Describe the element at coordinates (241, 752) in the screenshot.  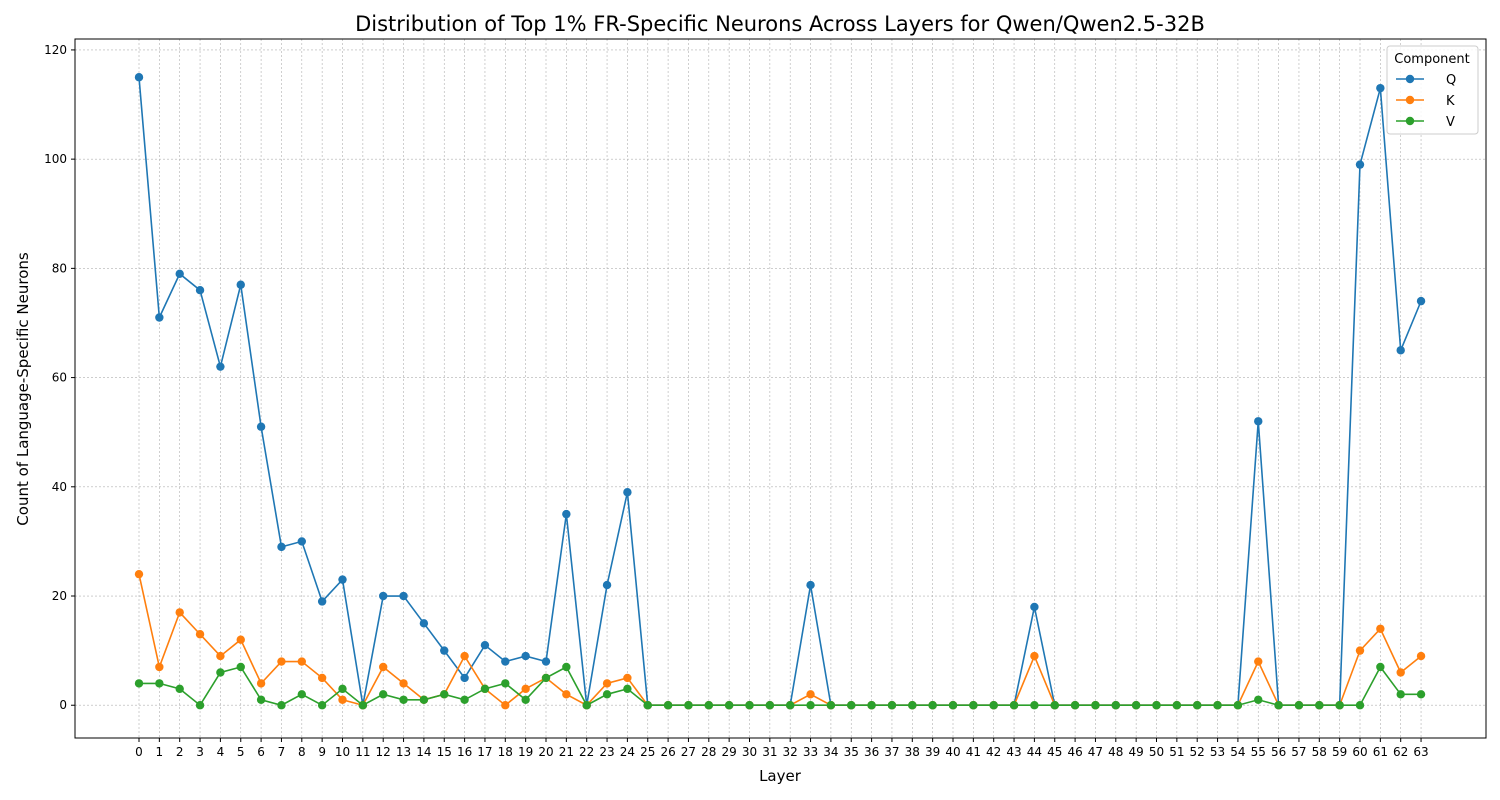
I see `x-tick-label: 5` at that location.